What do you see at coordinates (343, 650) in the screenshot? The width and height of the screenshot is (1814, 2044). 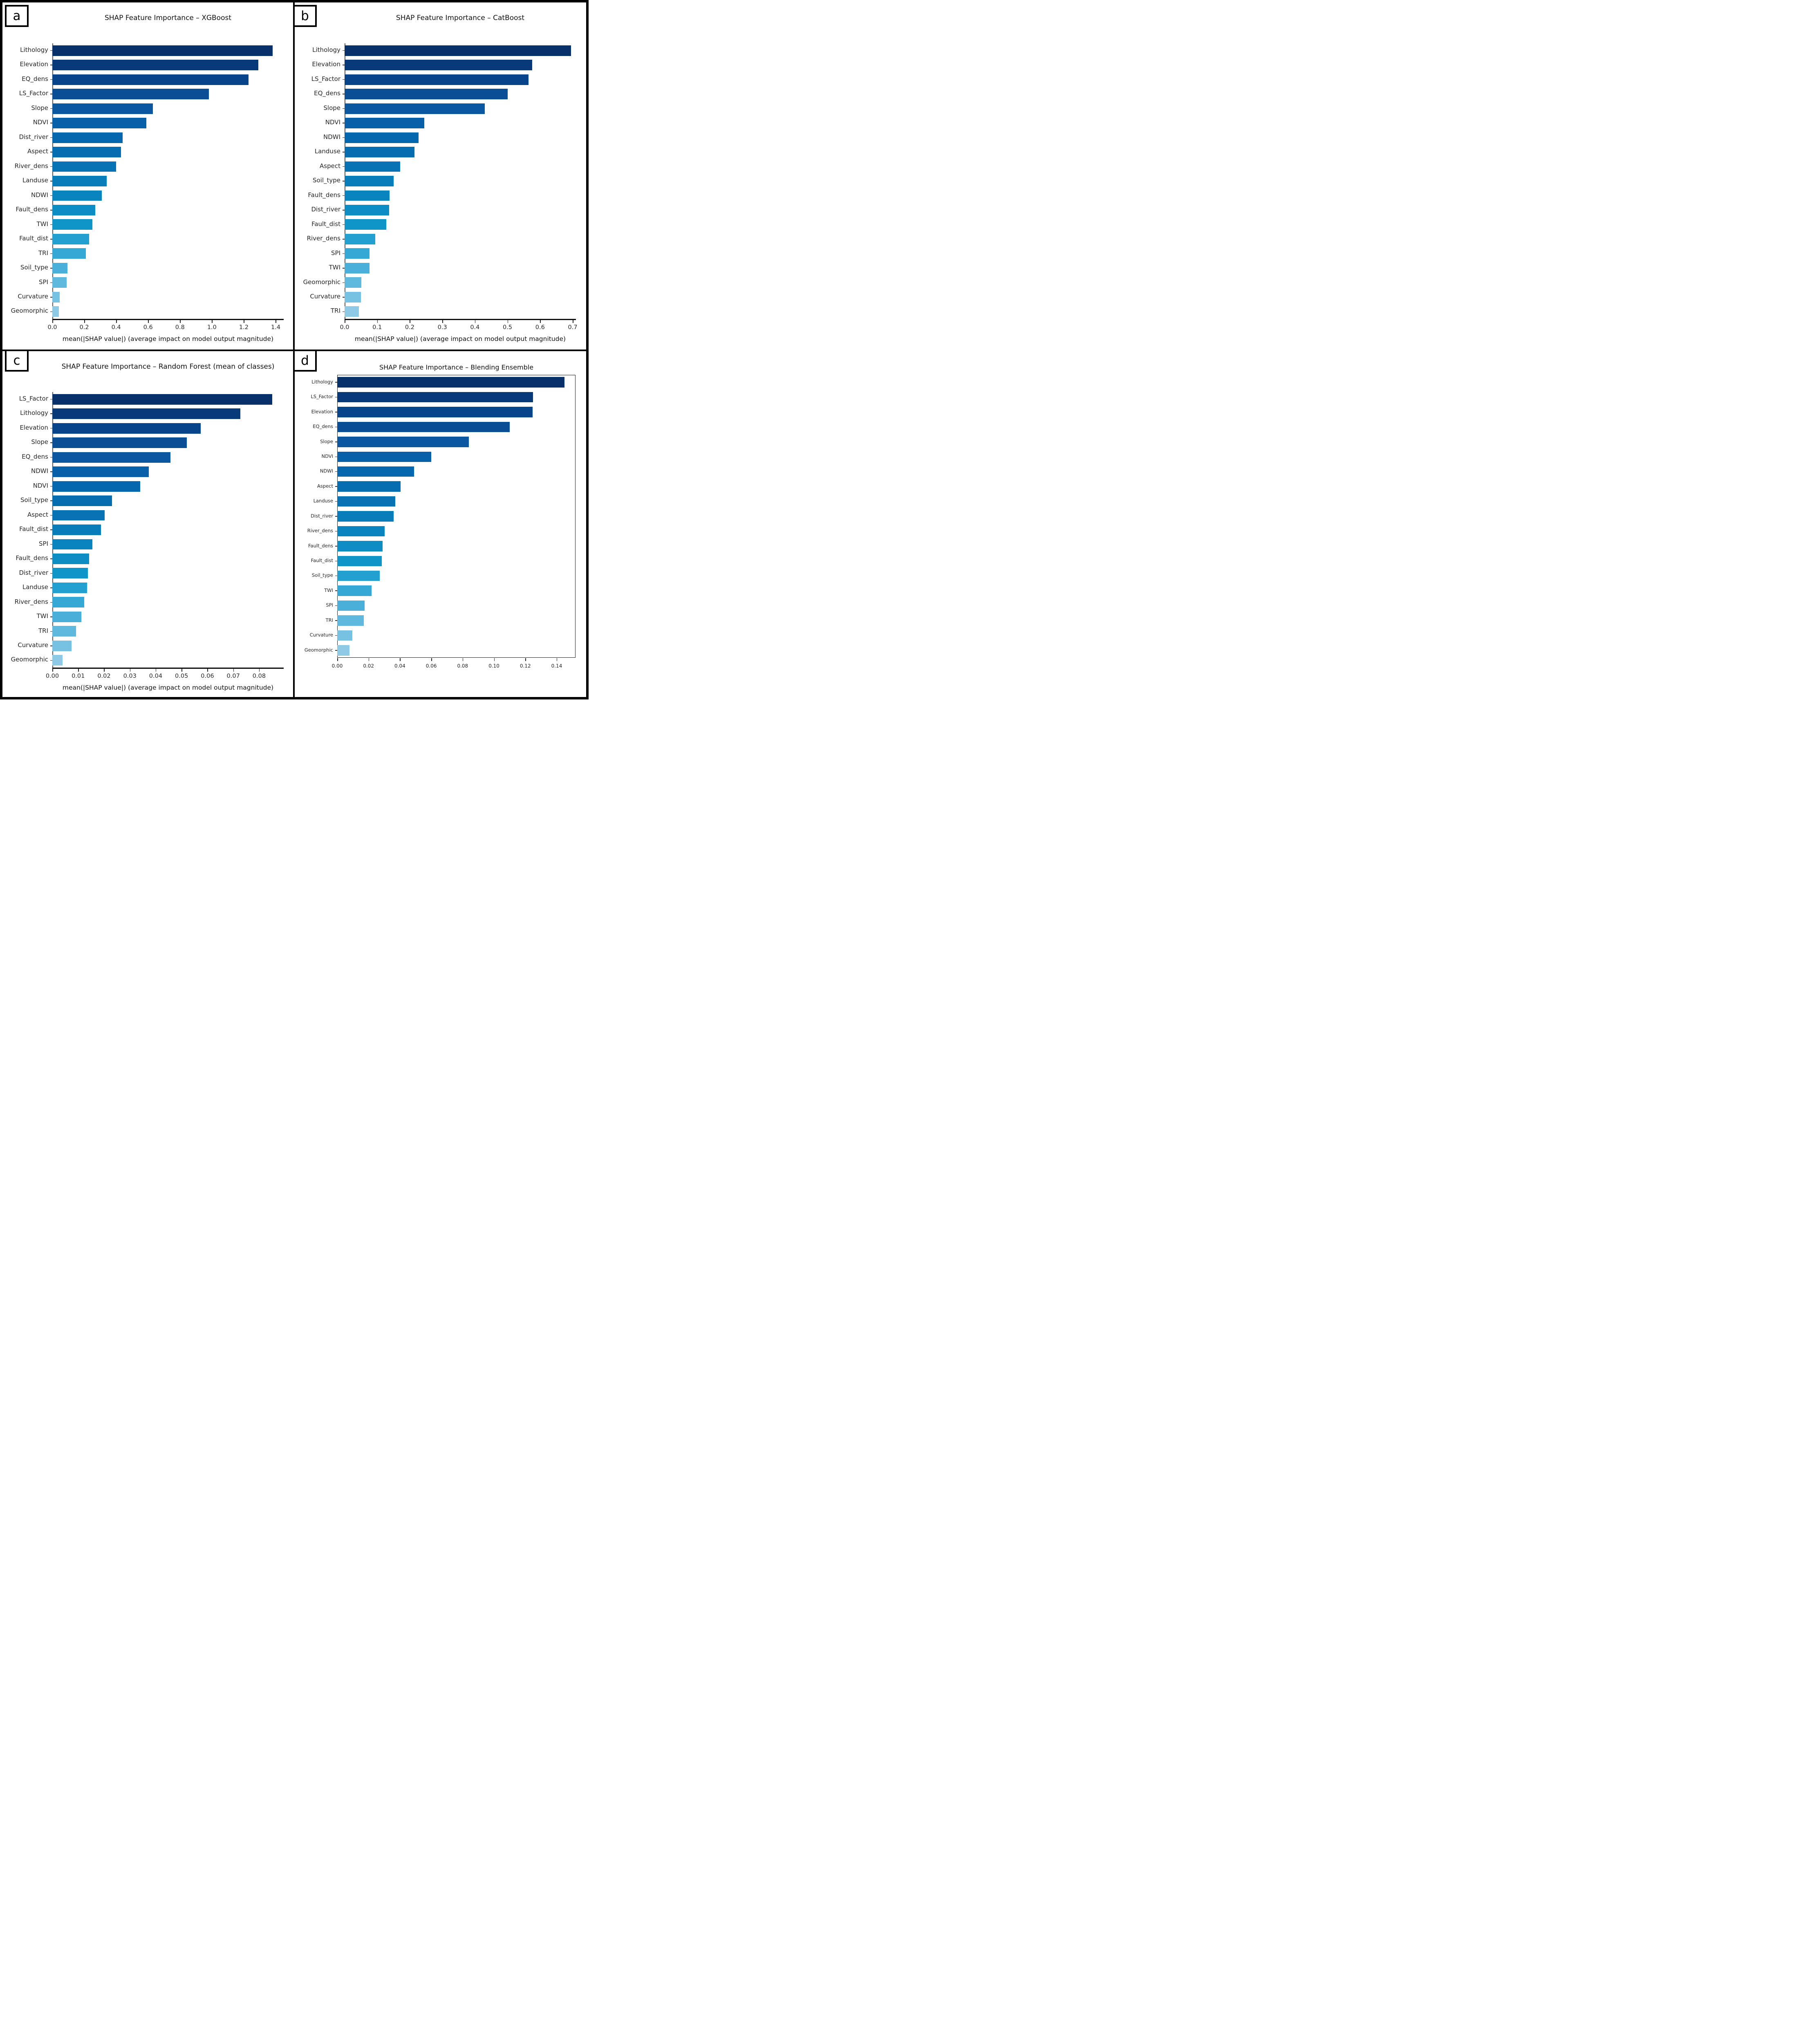 I see `bar-geomorphic` at bounding box center [343, 650].